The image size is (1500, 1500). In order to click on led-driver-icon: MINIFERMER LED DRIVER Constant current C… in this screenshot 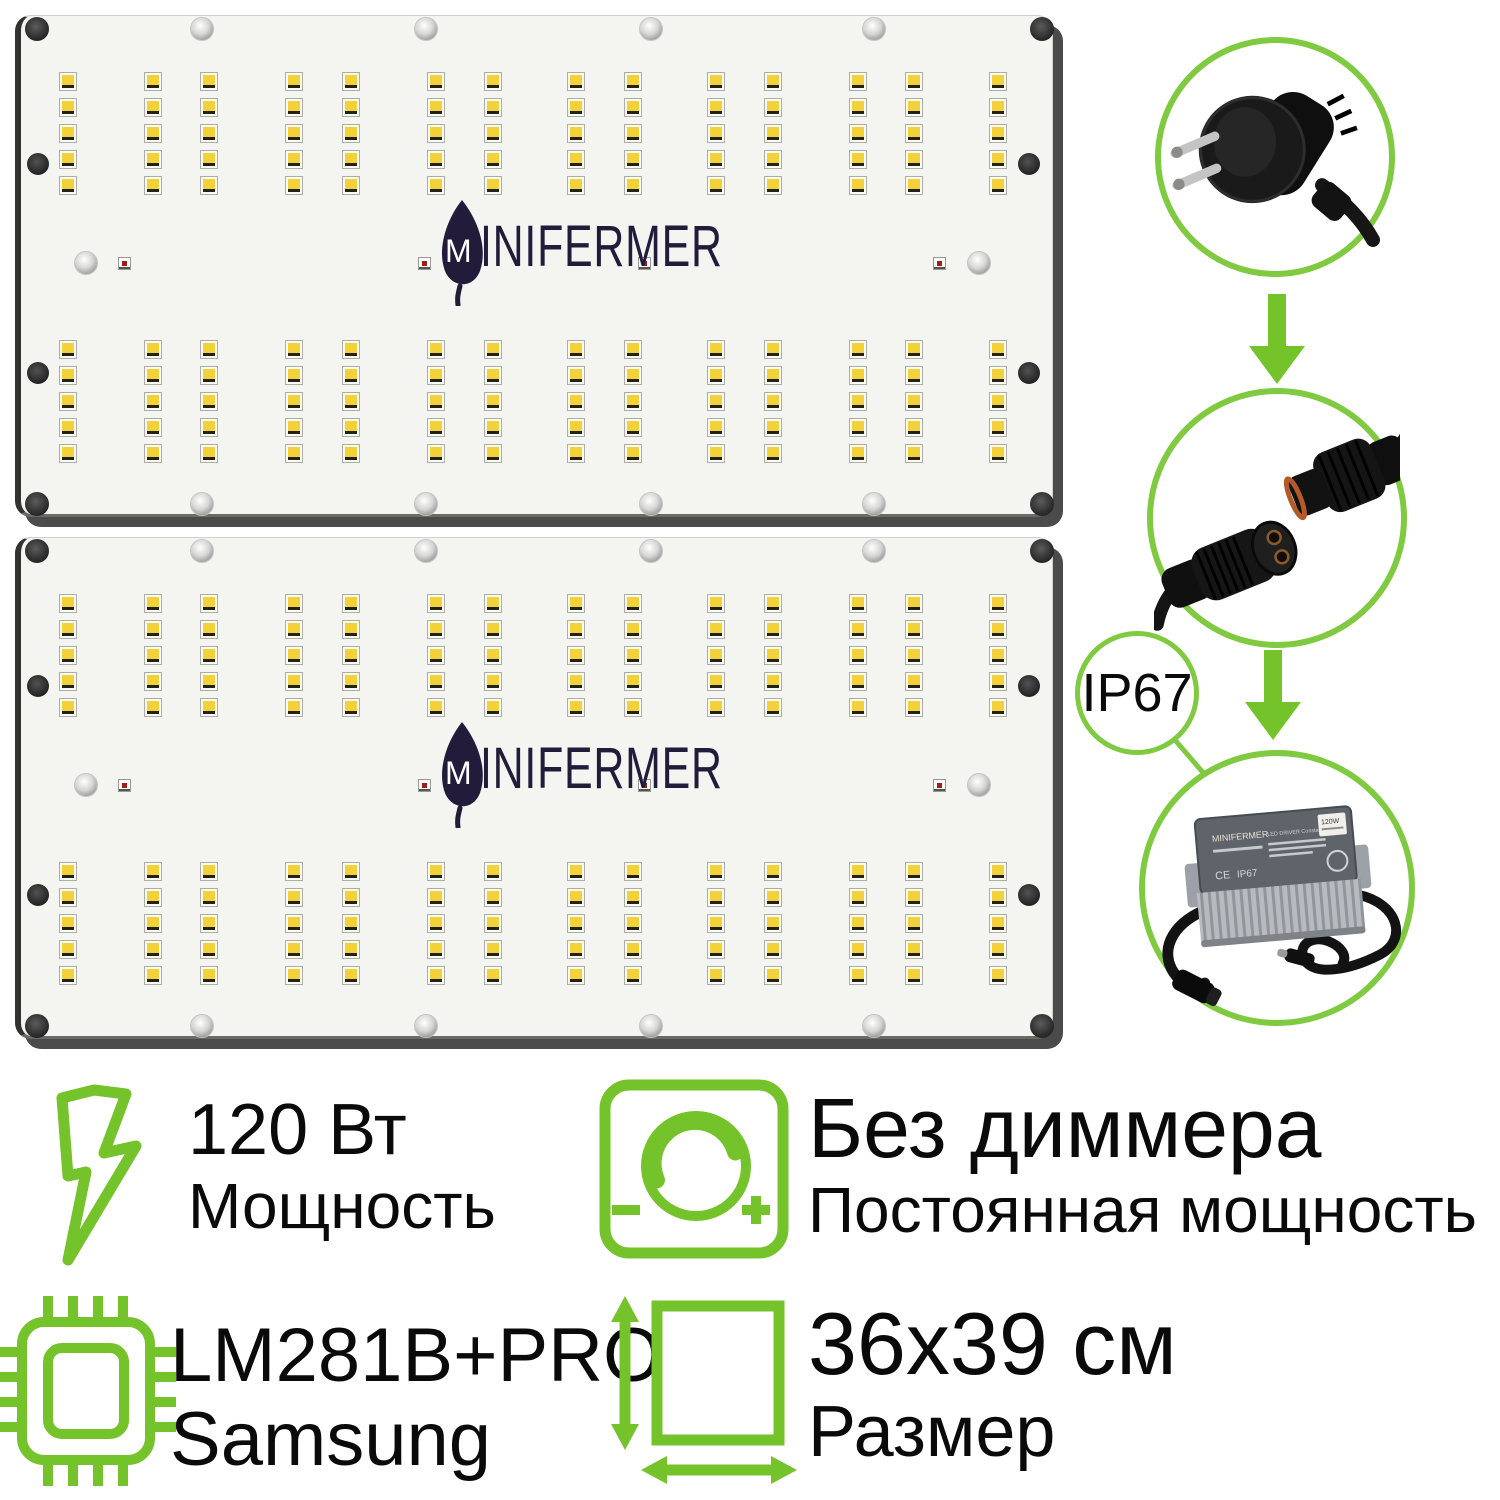, I will do `click(1282, 906)`.